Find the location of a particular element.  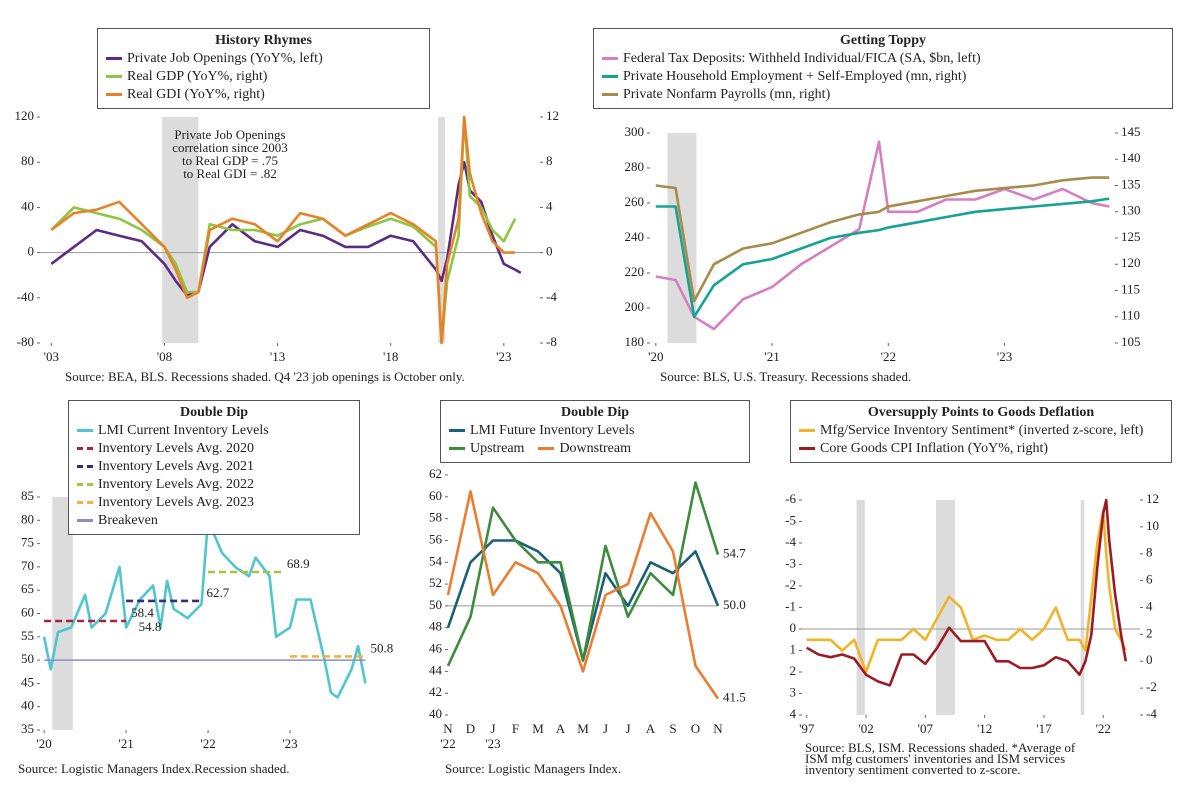

legend-entry: Real GDP (YoY%, right) is located at coordinates (256, 77).